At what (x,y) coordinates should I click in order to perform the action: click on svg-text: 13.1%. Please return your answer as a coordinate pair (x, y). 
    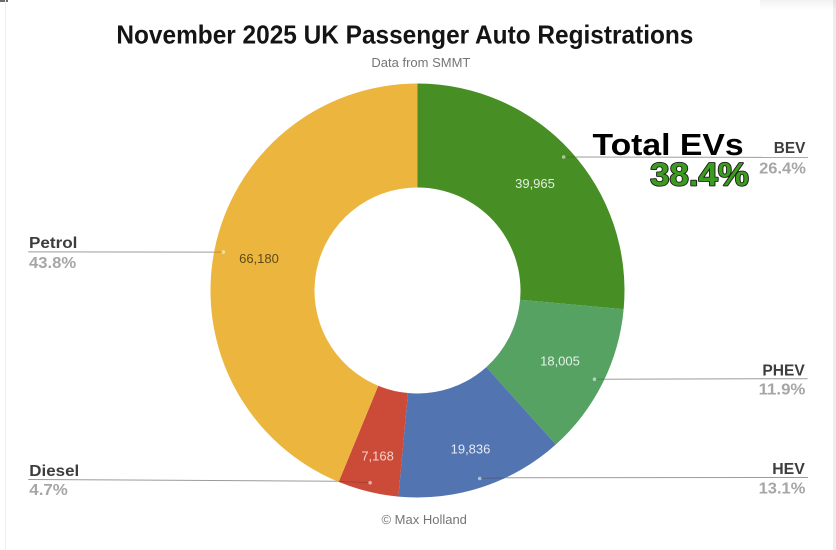
    Looking at the image, I should click on (782, 489).